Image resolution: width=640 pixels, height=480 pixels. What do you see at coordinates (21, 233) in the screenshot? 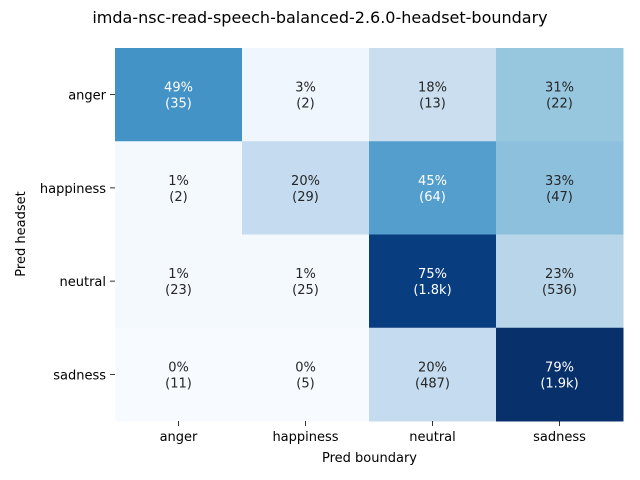
I see `y-axis-label: Pred headset` at bounding box center [21, 233].